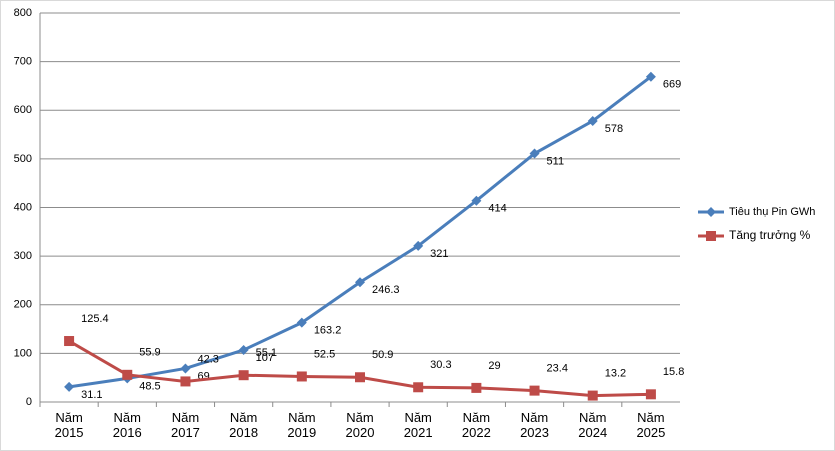 The image size is (835, 451). Describe the element at coordinates (382, 355) in the screenshot. I see `data-label: 50.9` at that location.